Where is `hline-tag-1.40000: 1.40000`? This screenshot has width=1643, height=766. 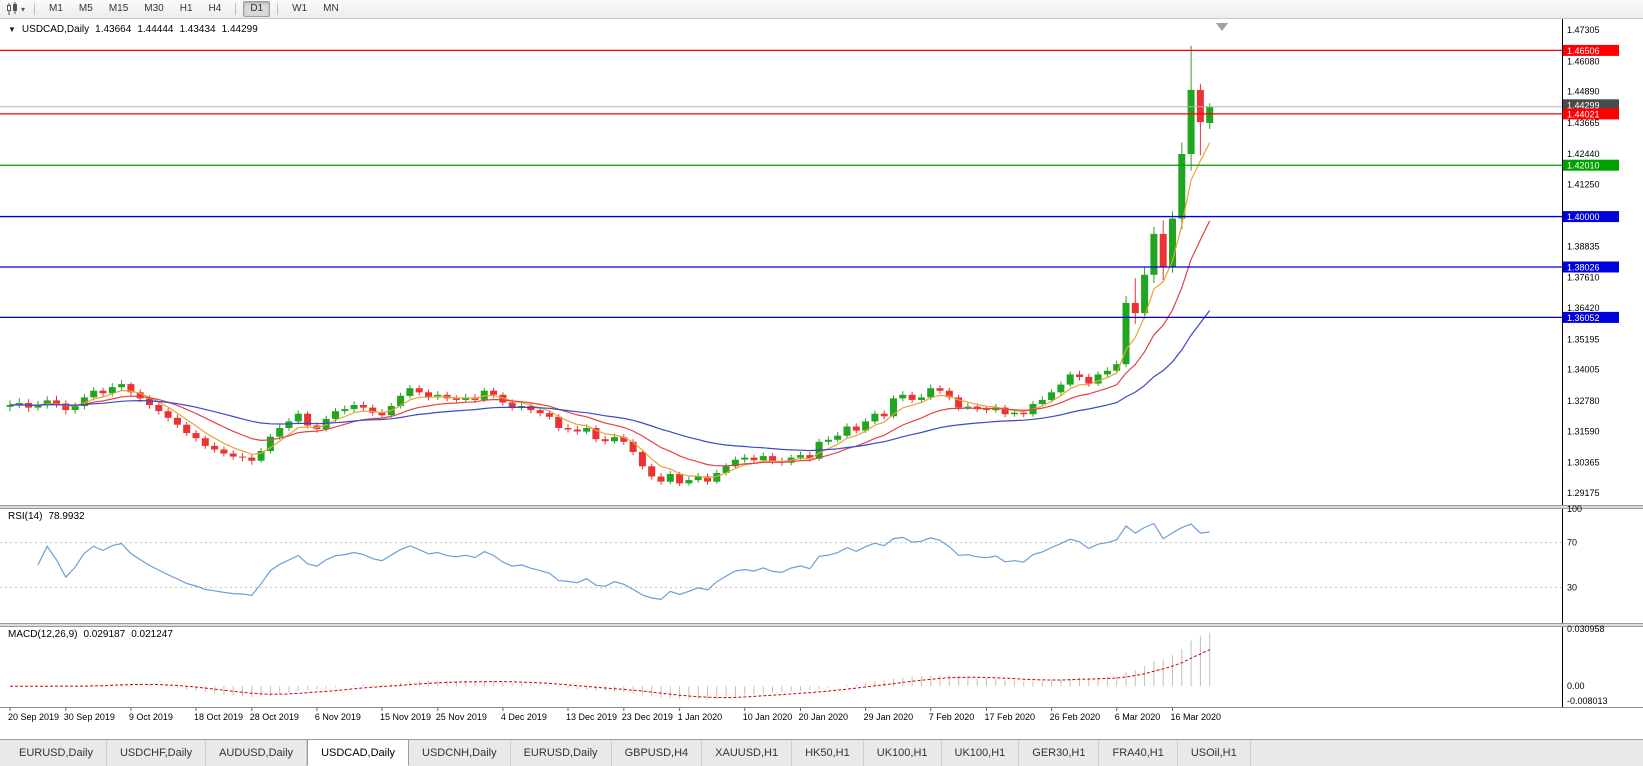 hline-tag-1.40000: 1.40000 is located at coordinates (1591, 217).